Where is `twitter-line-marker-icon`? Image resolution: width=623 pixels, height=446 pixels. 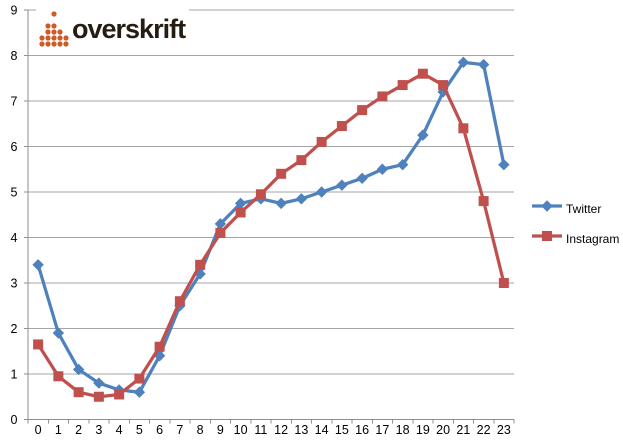
twitter-line-marker-icon is located at coordinates (547, 208).